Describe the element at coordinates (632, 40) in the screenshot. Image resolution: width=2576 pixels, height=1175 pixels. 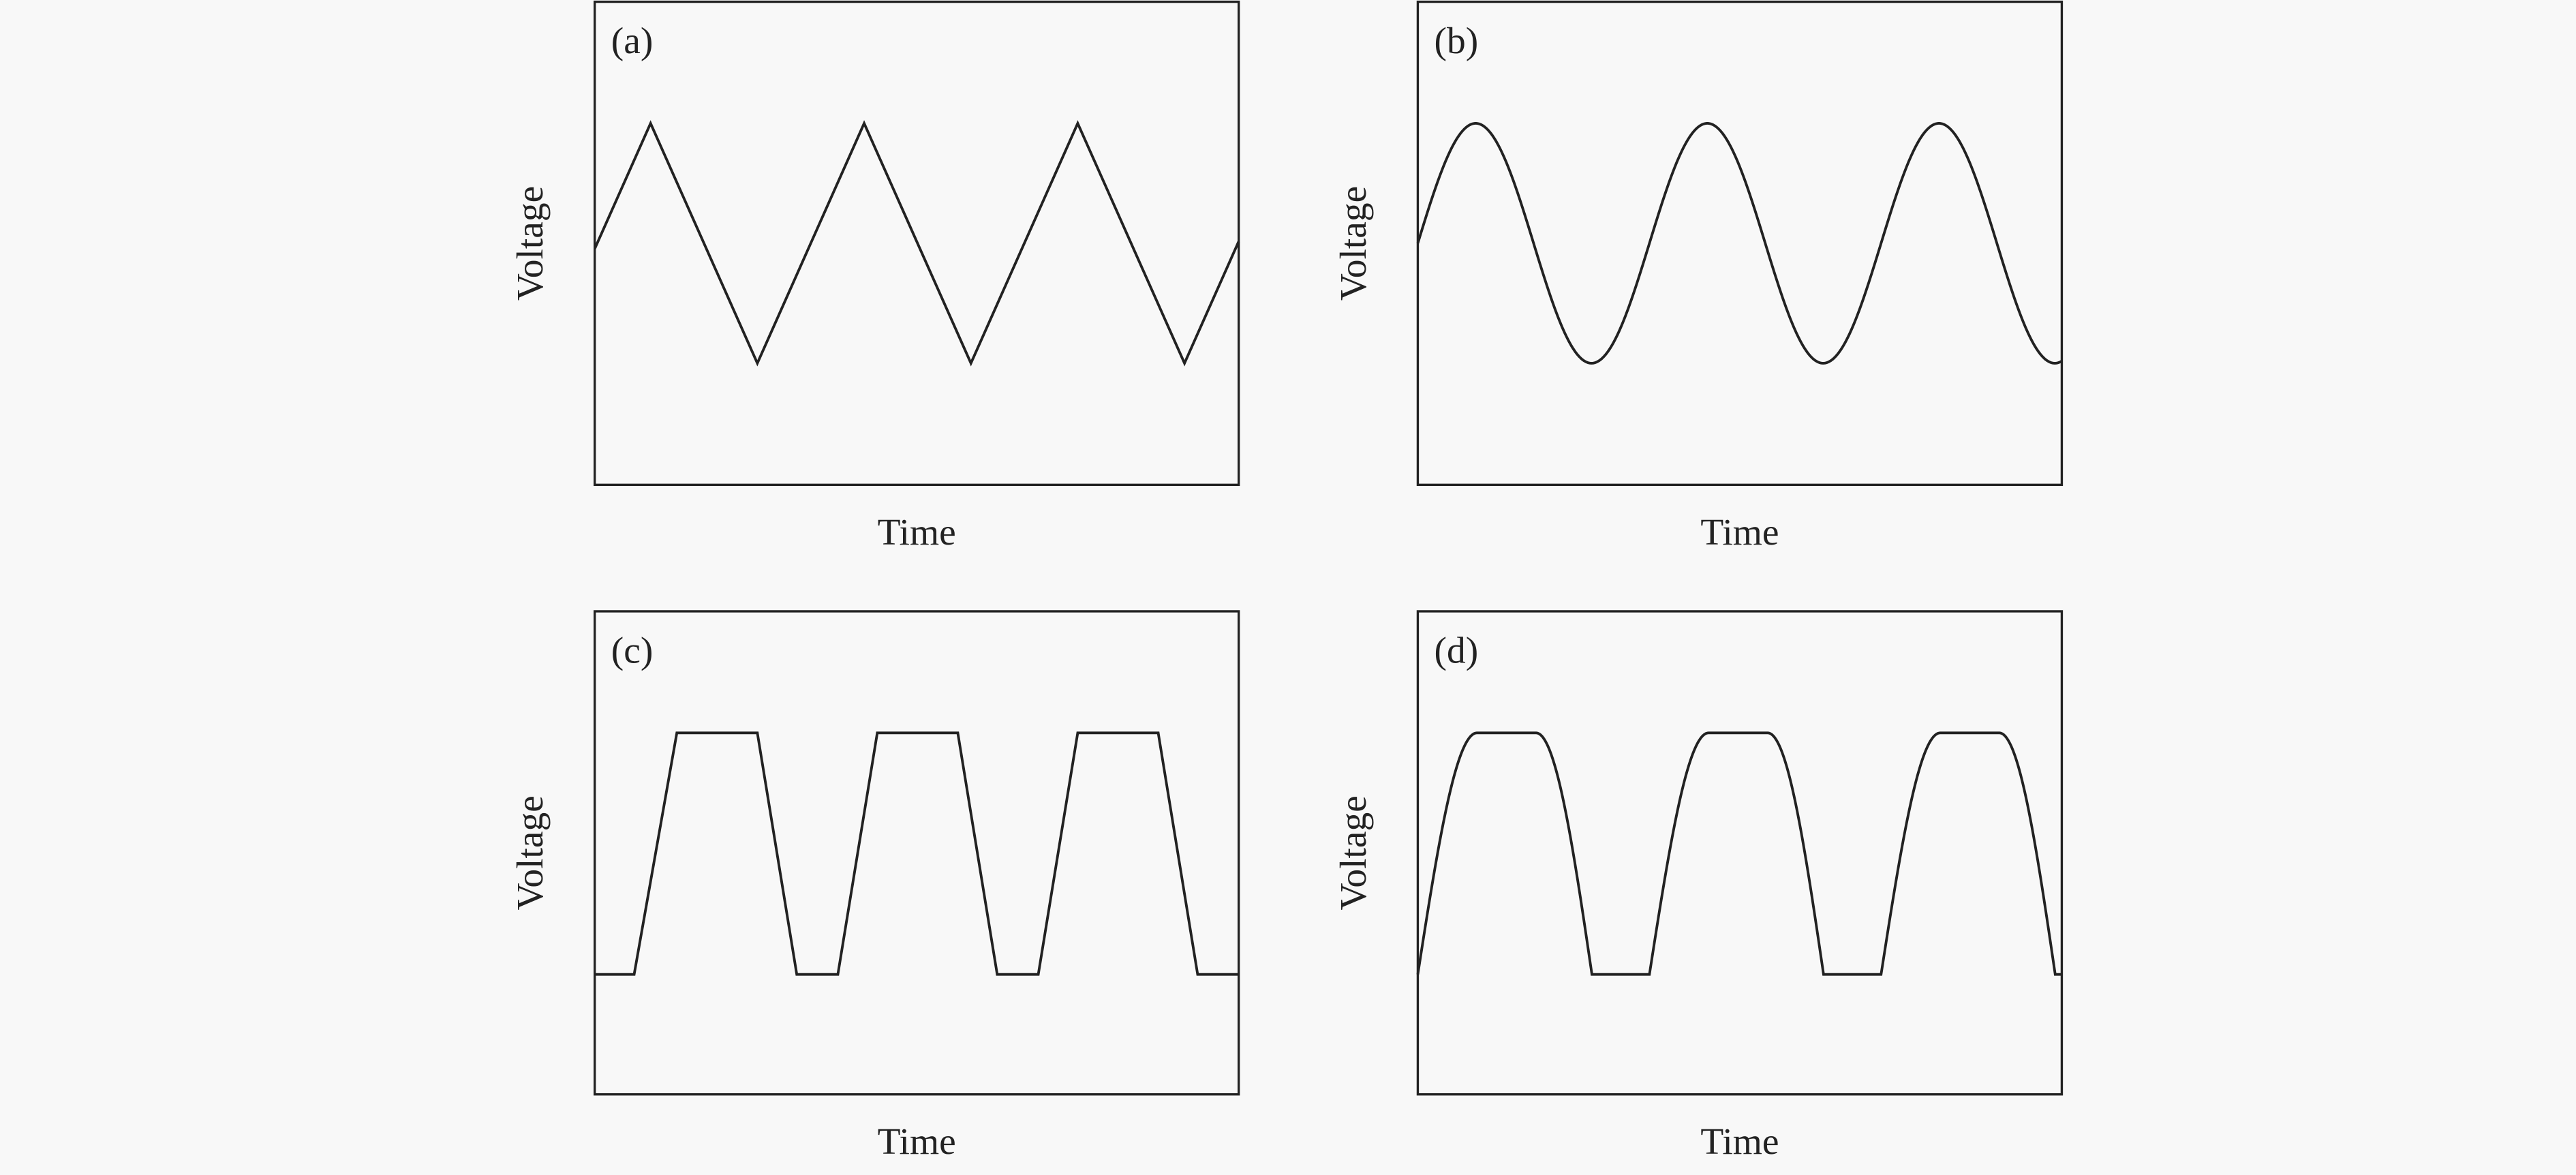
I see `panel-label: (a)` at that location.